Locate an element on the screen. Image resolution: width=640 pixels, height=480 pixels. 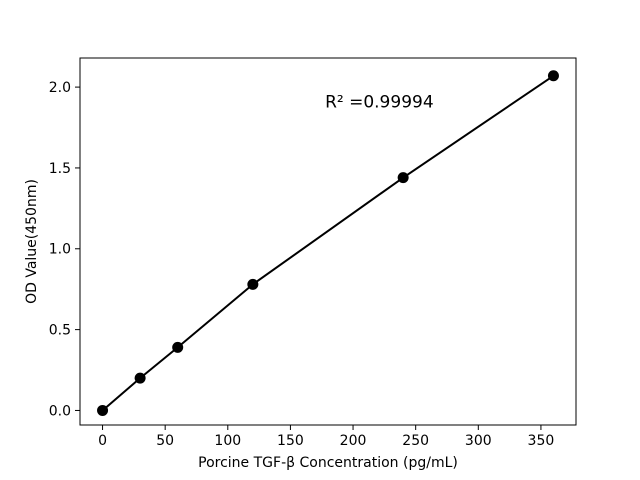
y-tick-label: 1.0 is located at coordinates (60, 250).